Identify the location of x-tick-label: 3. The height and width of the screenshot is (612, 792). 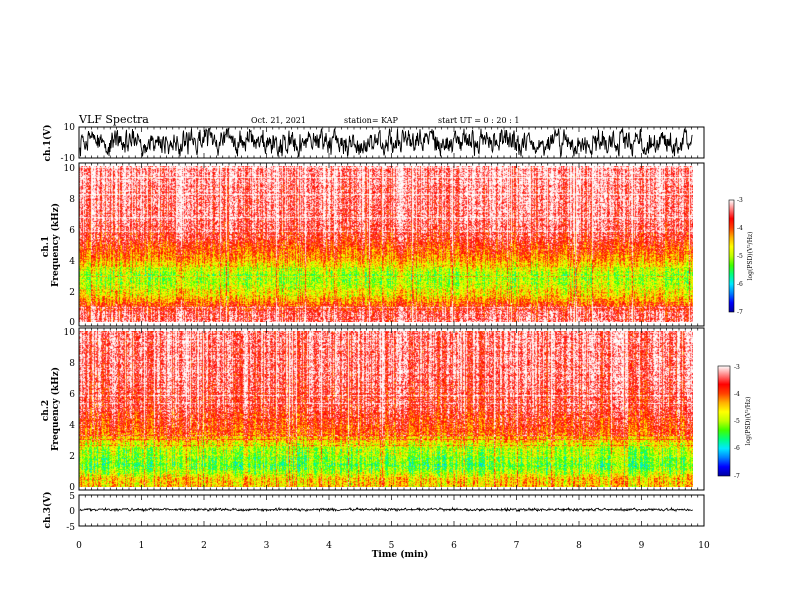
(267, 546).